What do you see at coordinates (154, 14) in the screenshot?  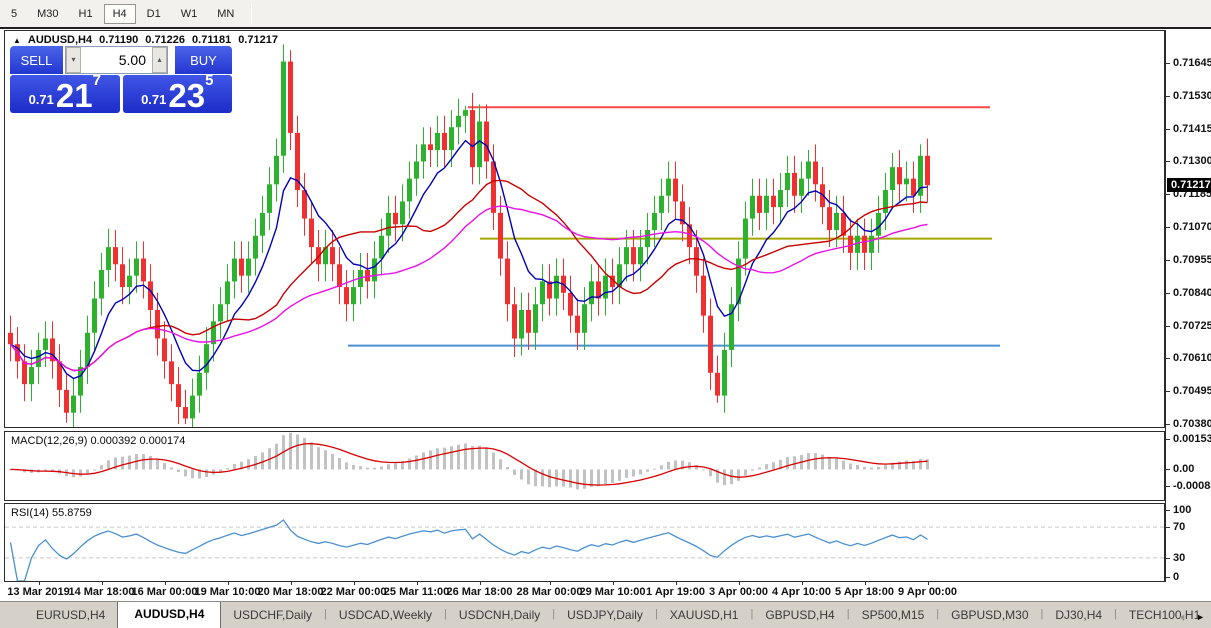 I see `timeframe-button-d1: D1` at bounding box center [154, 14].